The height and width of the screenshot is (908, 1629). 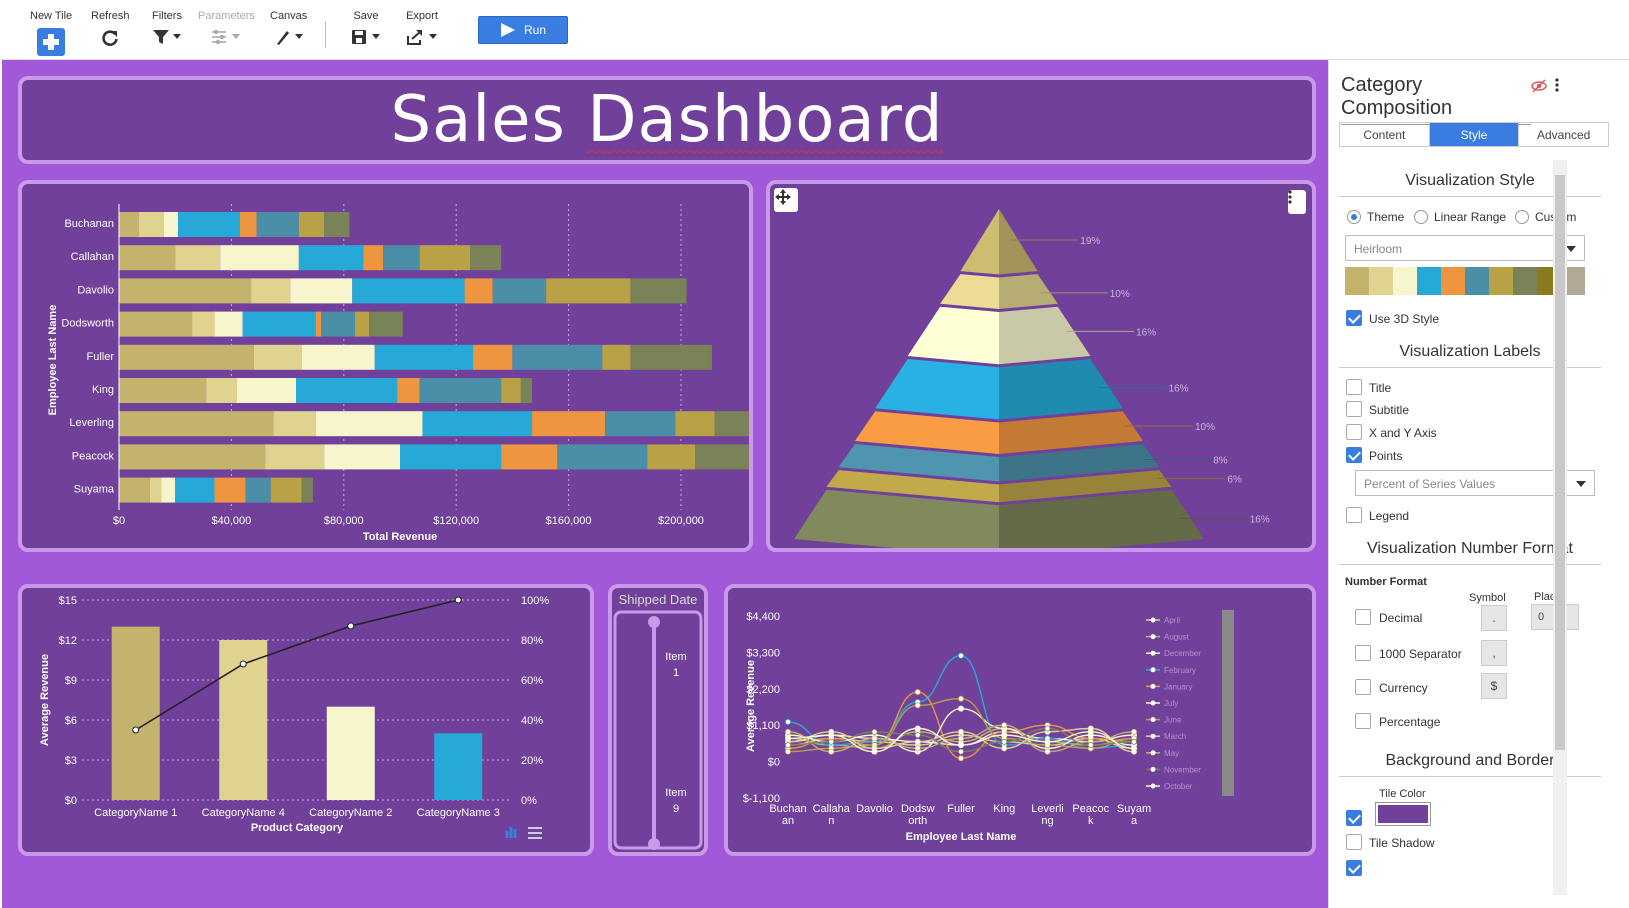 I want to click on move-handle, so click(x=786, y=200).